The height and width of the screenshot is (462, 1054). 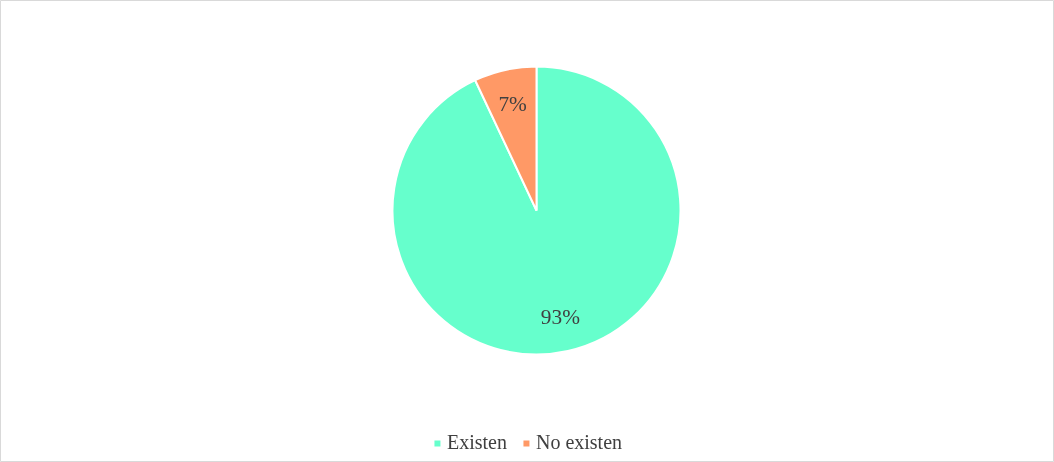 What do you see at coordinates (476, 442) in the screenshot?
I see `legend-label: Existen` at bounding box center [476, 442].